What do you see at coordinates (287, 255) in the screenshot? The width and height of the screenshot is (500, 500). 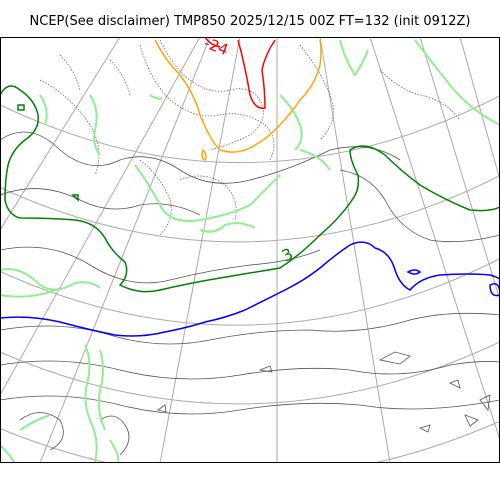 I see `contour-label-3: 3` at bounding box center [287, 255].